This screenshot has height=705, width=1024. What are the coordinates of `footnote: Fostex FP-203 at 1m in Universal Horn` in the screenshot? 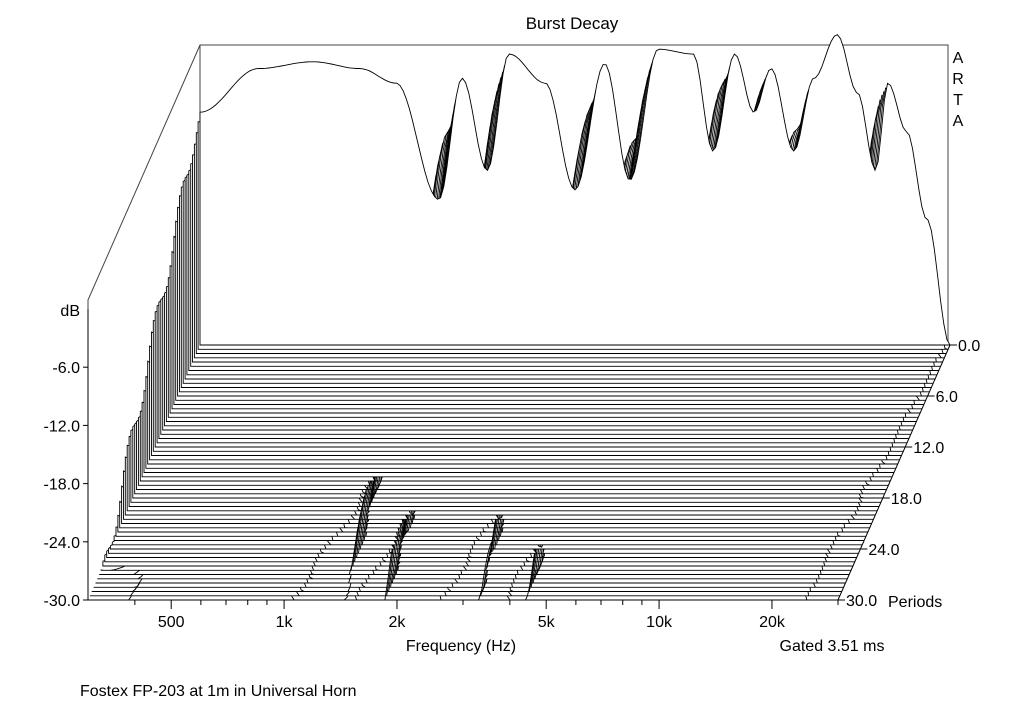 It's located at (218, 691).